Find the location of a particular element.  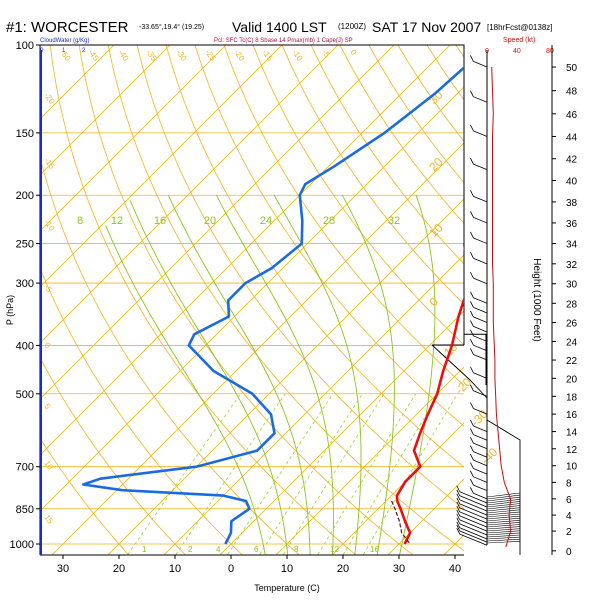

isotherm-label-left-6: 10 is located at coordinates (48, 465).